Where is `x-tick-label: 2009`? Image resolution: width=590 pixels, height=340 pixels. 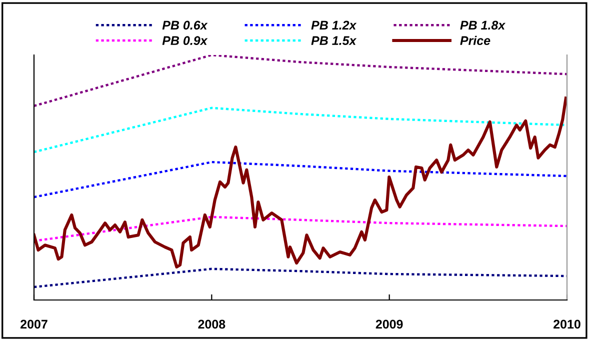 x-tick-label: 2009 is located at coordinates (389, 324).